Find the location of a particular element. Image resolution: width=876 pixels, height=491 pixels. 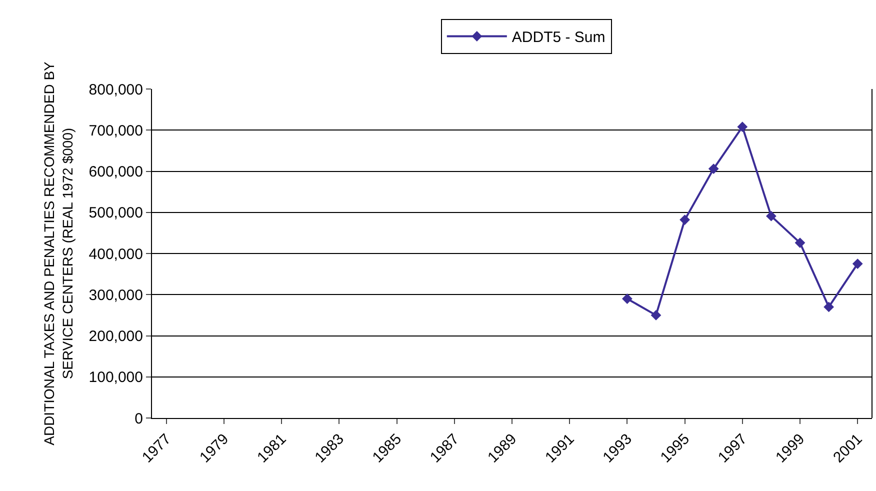

y-tick-label: 700,000 is located at coordinates (115, 131).